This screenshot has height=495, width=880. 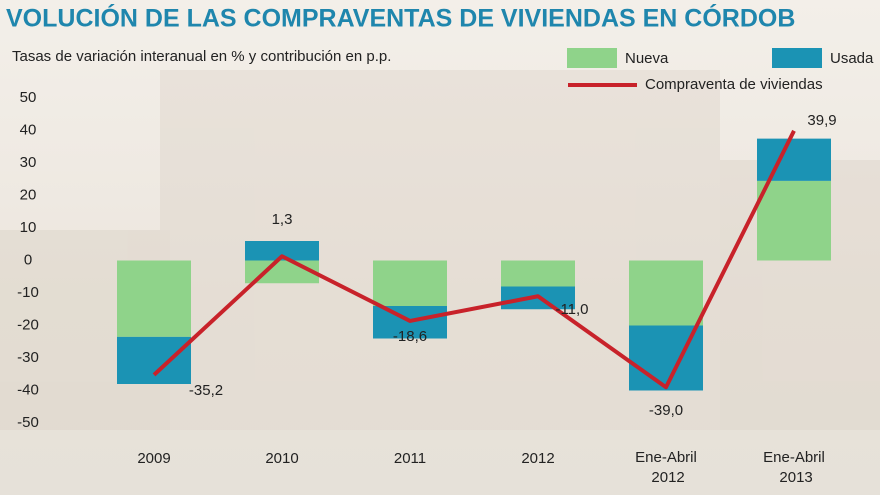 What do you see at coordinates (153, 458) in the screenshot?
I see `x-tick-label: 2009` at bounding box center [153, 458].